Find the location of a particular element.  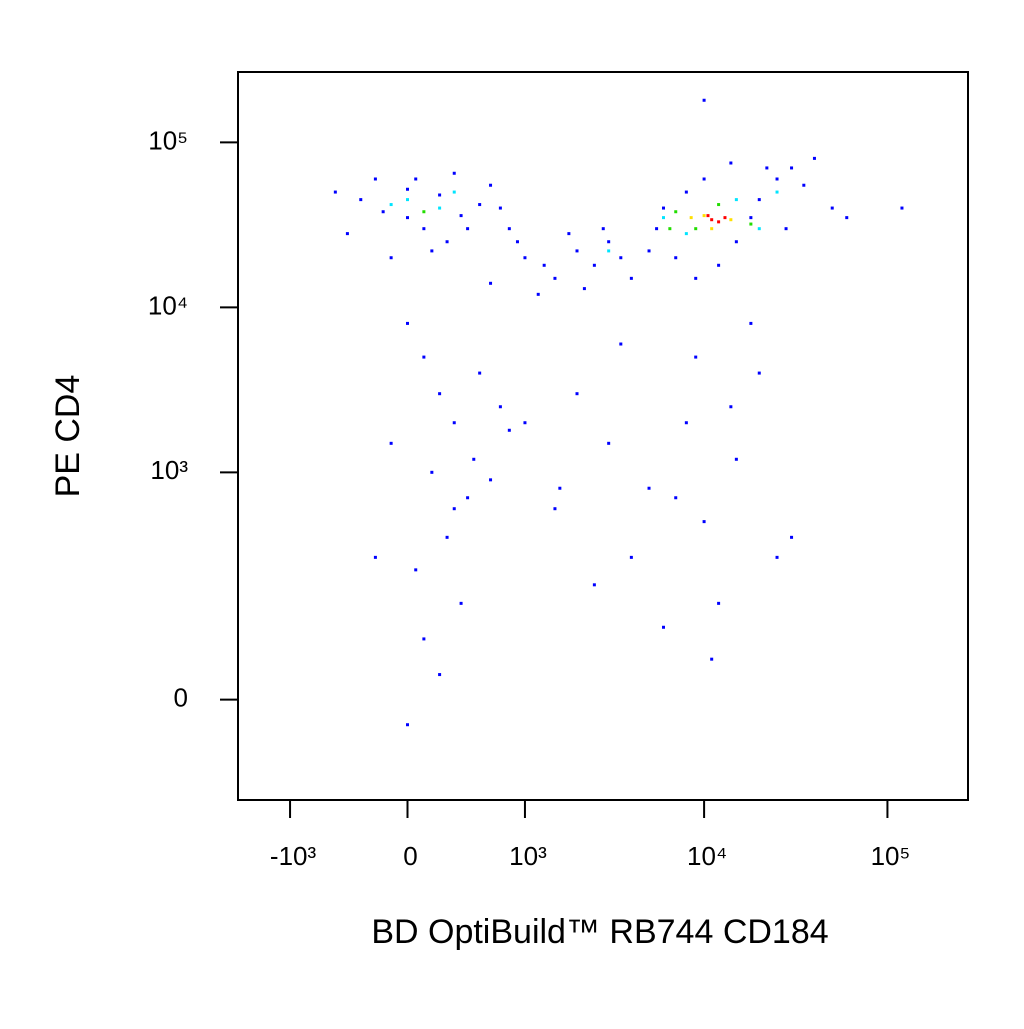

y-axis-label: PE CD4 is located at coordinates (68, 436).